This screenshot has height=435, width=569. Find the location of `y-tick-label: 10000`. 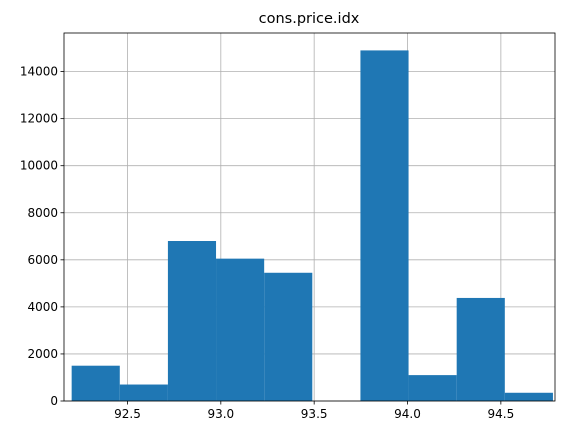

y-tick-label: 10000 is located at coordinates (39, 166).